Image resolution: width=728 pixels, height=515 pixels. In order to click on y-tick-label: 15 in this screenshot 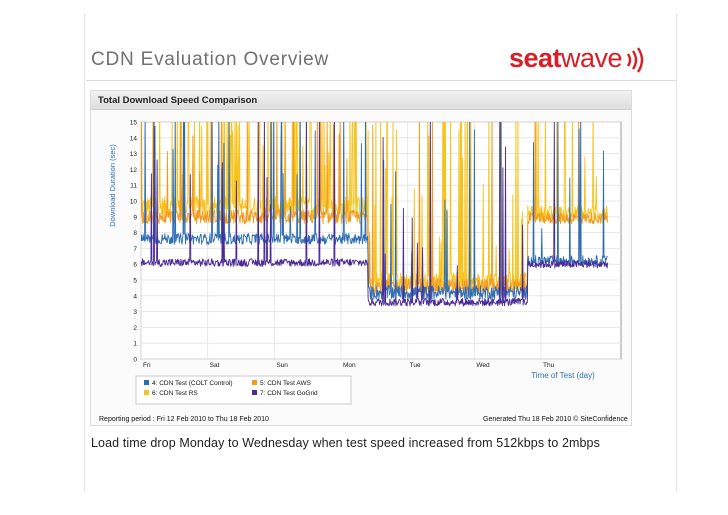, I will do `click(134, 123)`.